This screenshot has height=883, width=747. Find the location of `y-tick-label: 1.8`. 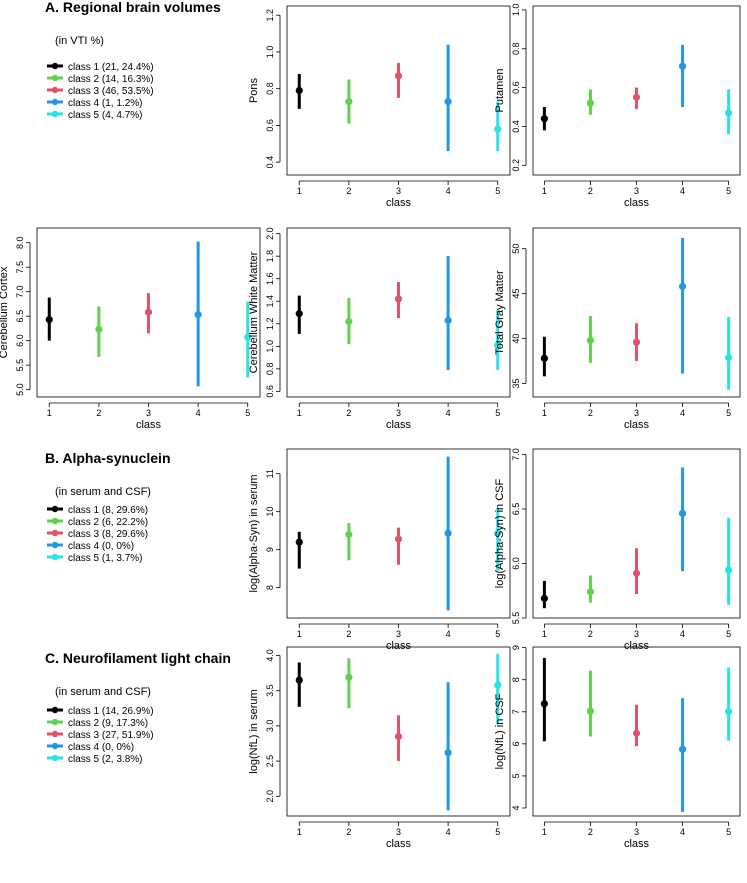

y-tick-label: 1.8 is located at coordinates (270, 256).